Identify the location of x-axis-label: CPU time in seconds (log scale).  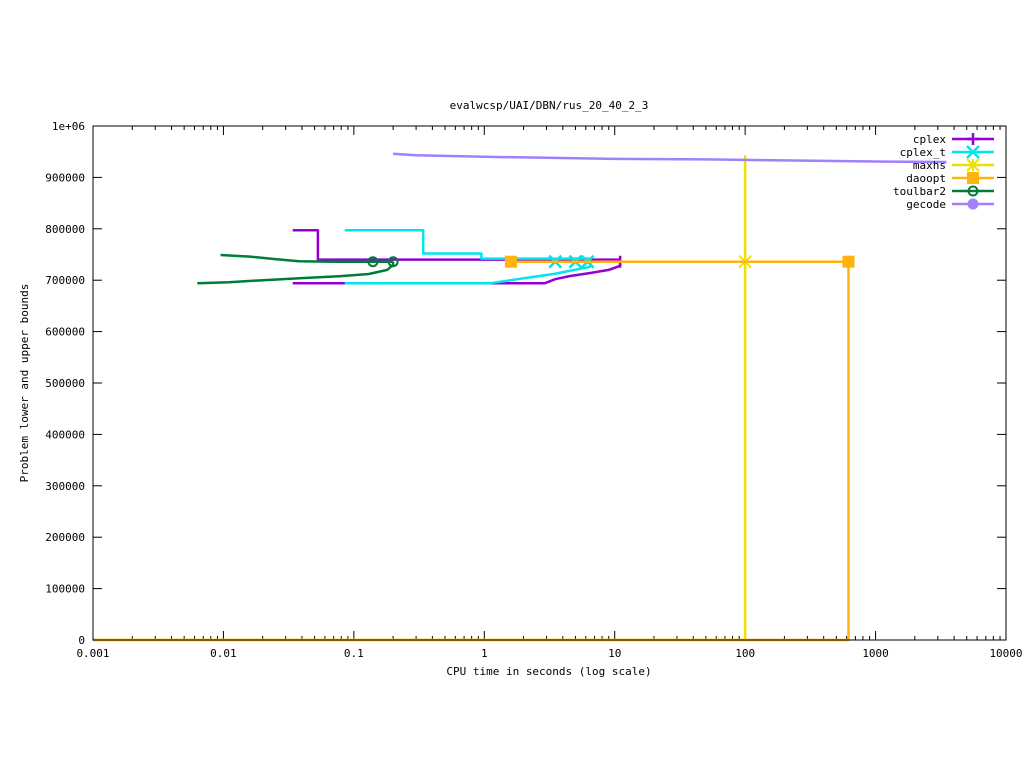
(548, 671).